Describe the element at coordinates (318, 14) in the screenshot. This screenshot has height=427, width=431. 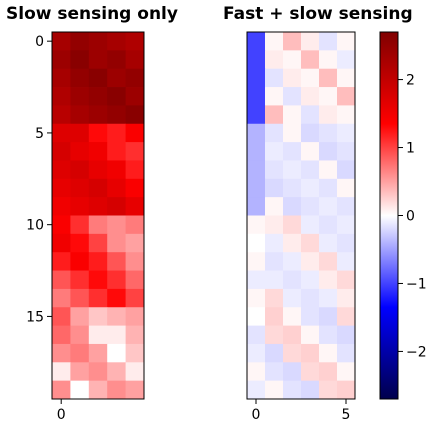
I see `right-chart-title: Fast + slow sensing` at that location.